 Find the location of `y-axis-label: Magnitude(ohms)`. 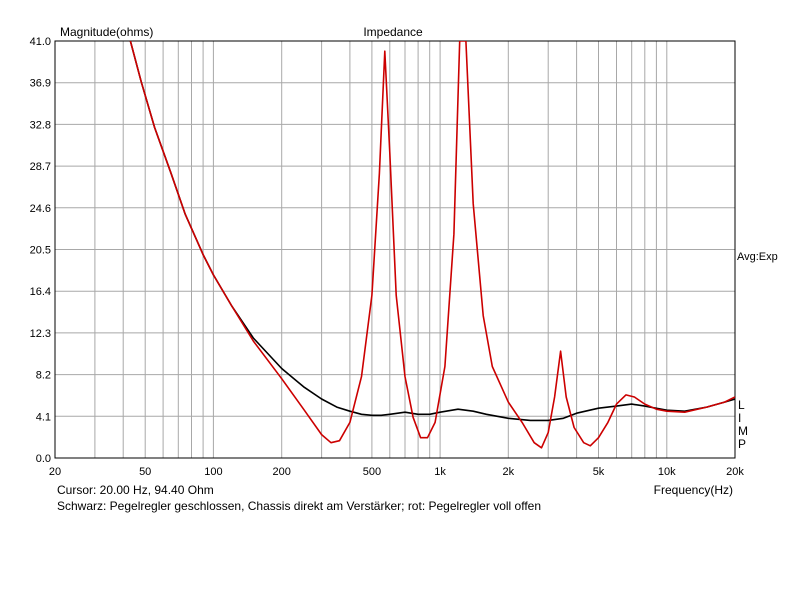

y-axis-label: Magnitude(ohms) is located at coordinates (106, 32).